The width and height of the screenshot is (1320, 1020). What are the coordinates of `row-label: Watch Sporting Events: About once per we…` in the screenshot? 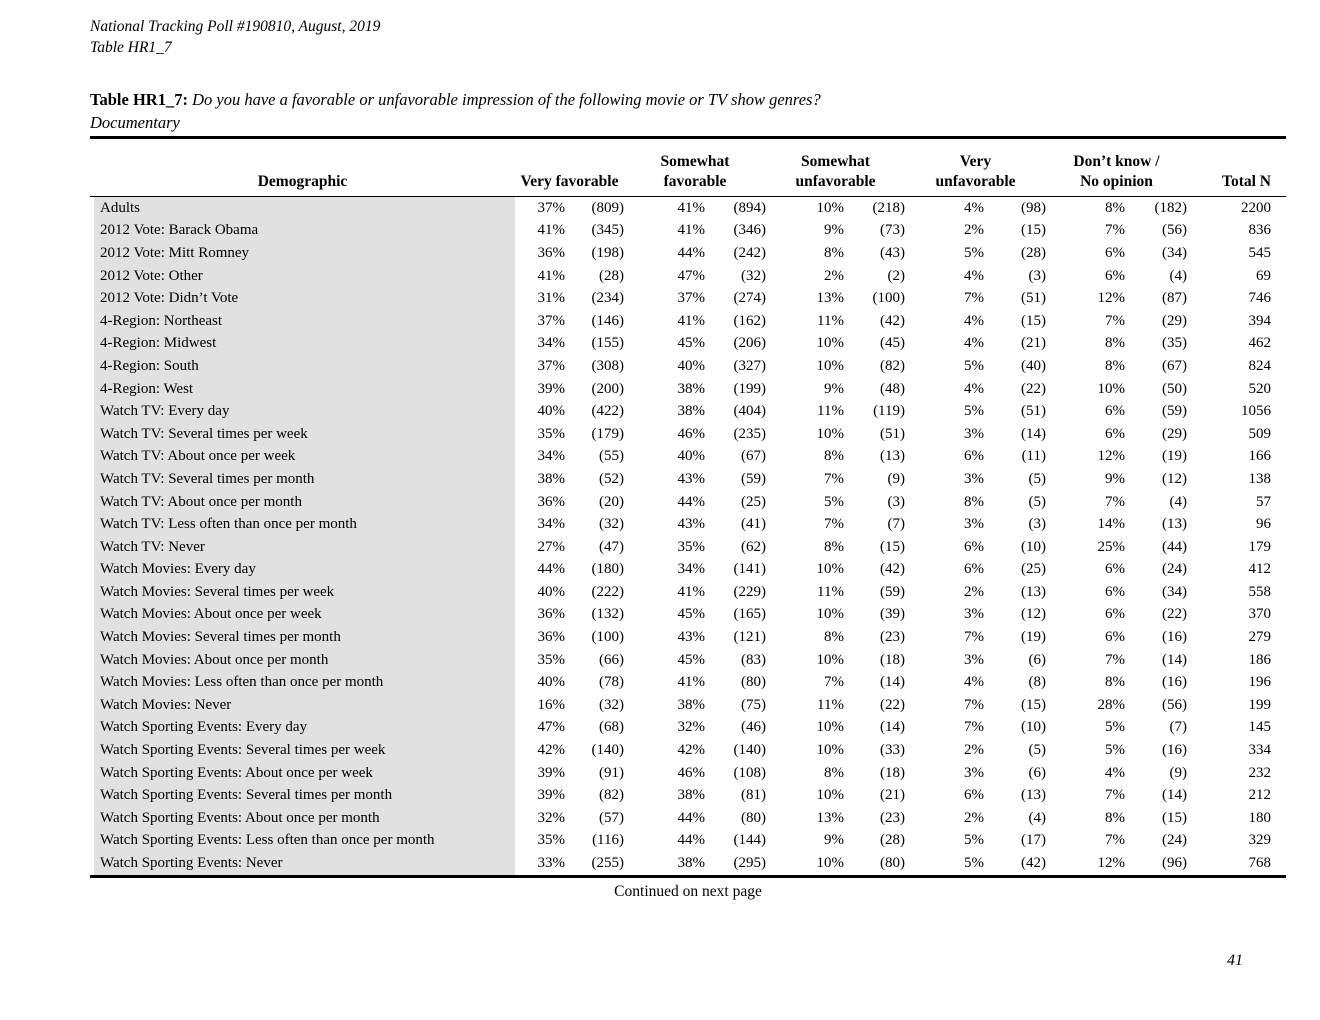 It's located at (302, 773).